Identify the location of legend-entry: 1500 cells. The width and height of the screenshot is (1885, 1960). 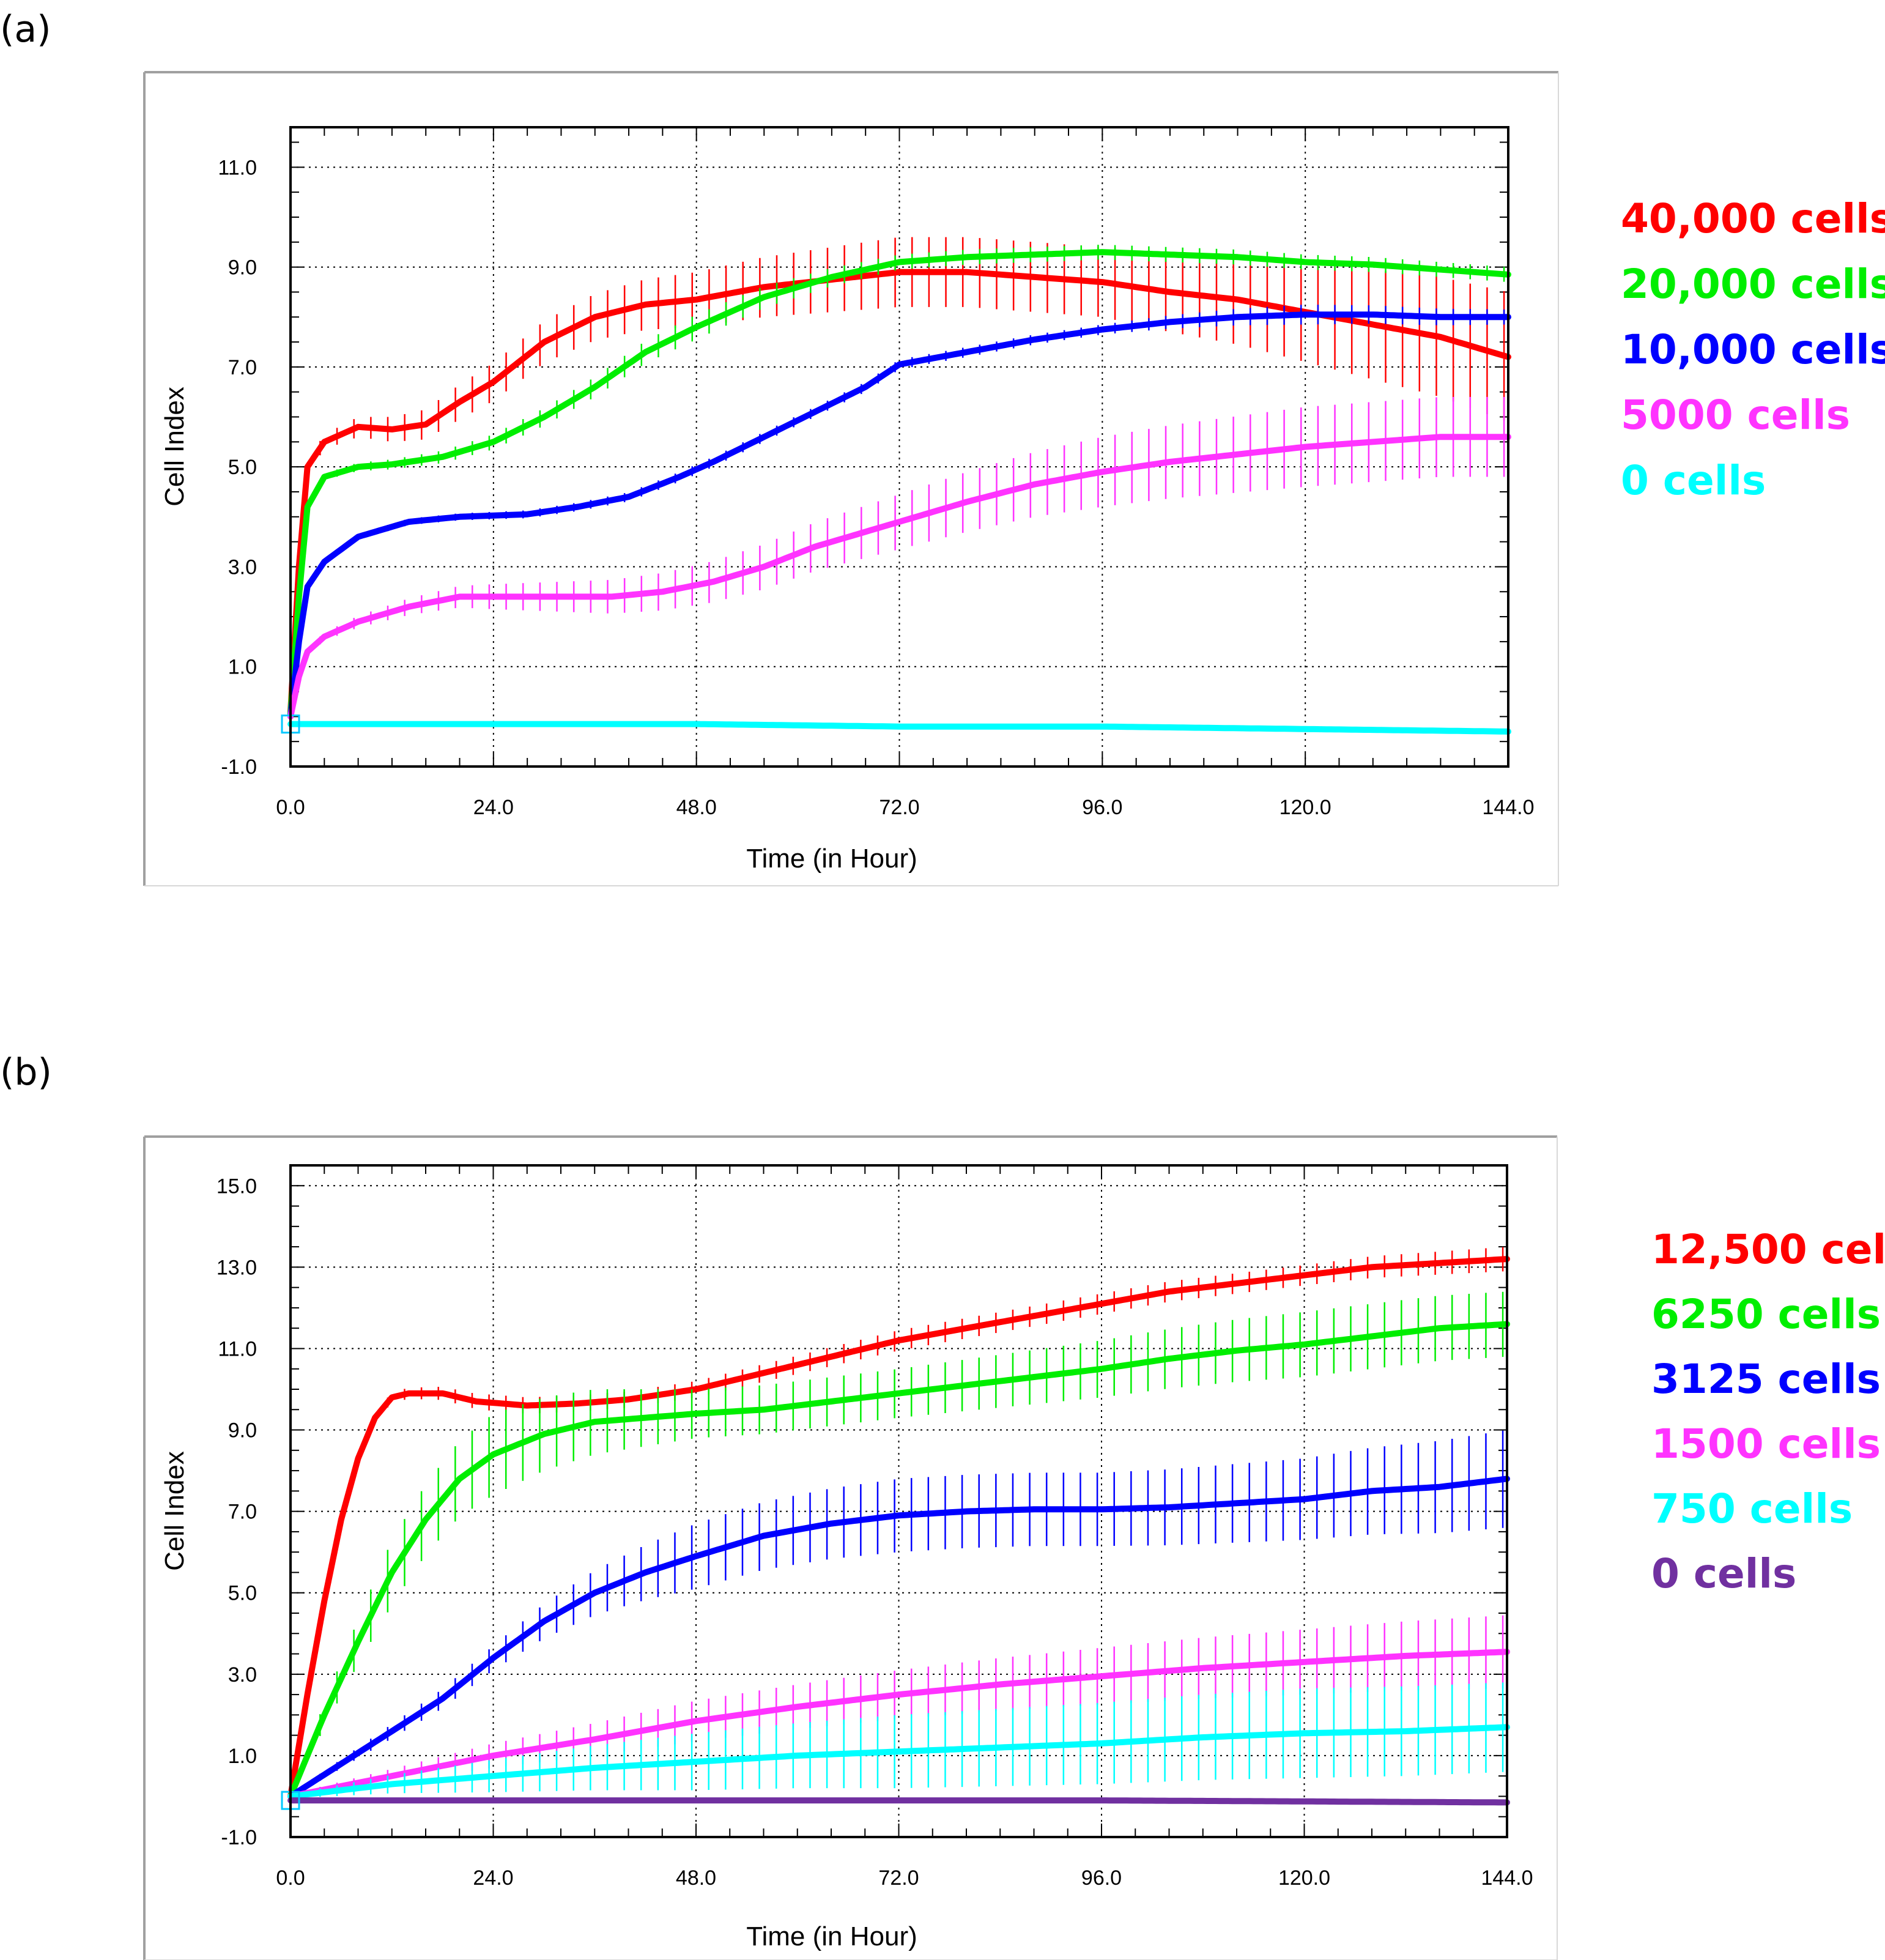
(1766, 1444).